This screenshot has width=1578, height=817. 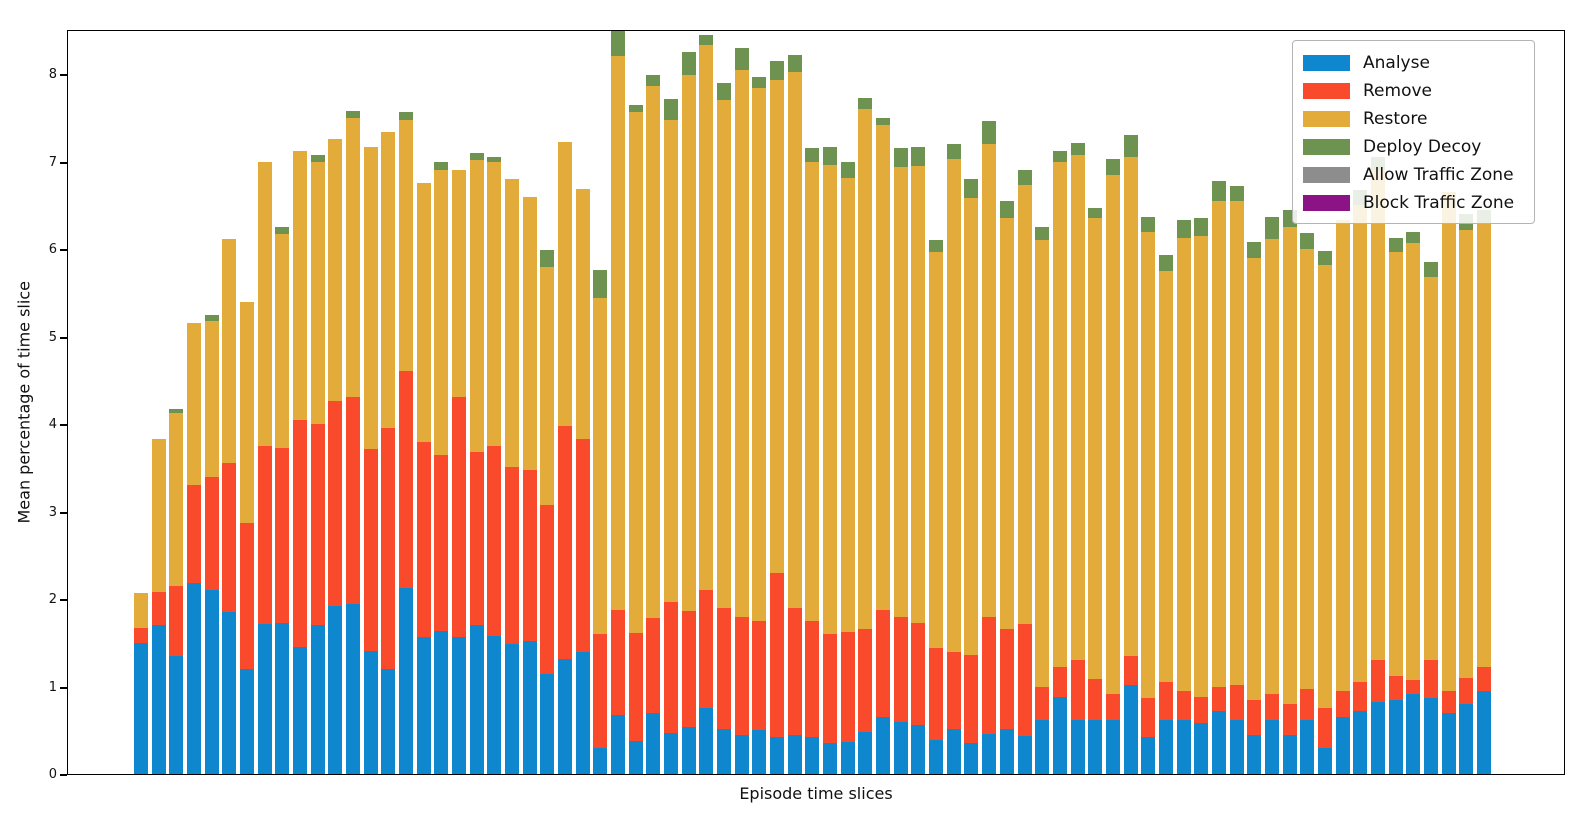 I want to click on y-tick-label-8: 8, so click(x=52, y=74).